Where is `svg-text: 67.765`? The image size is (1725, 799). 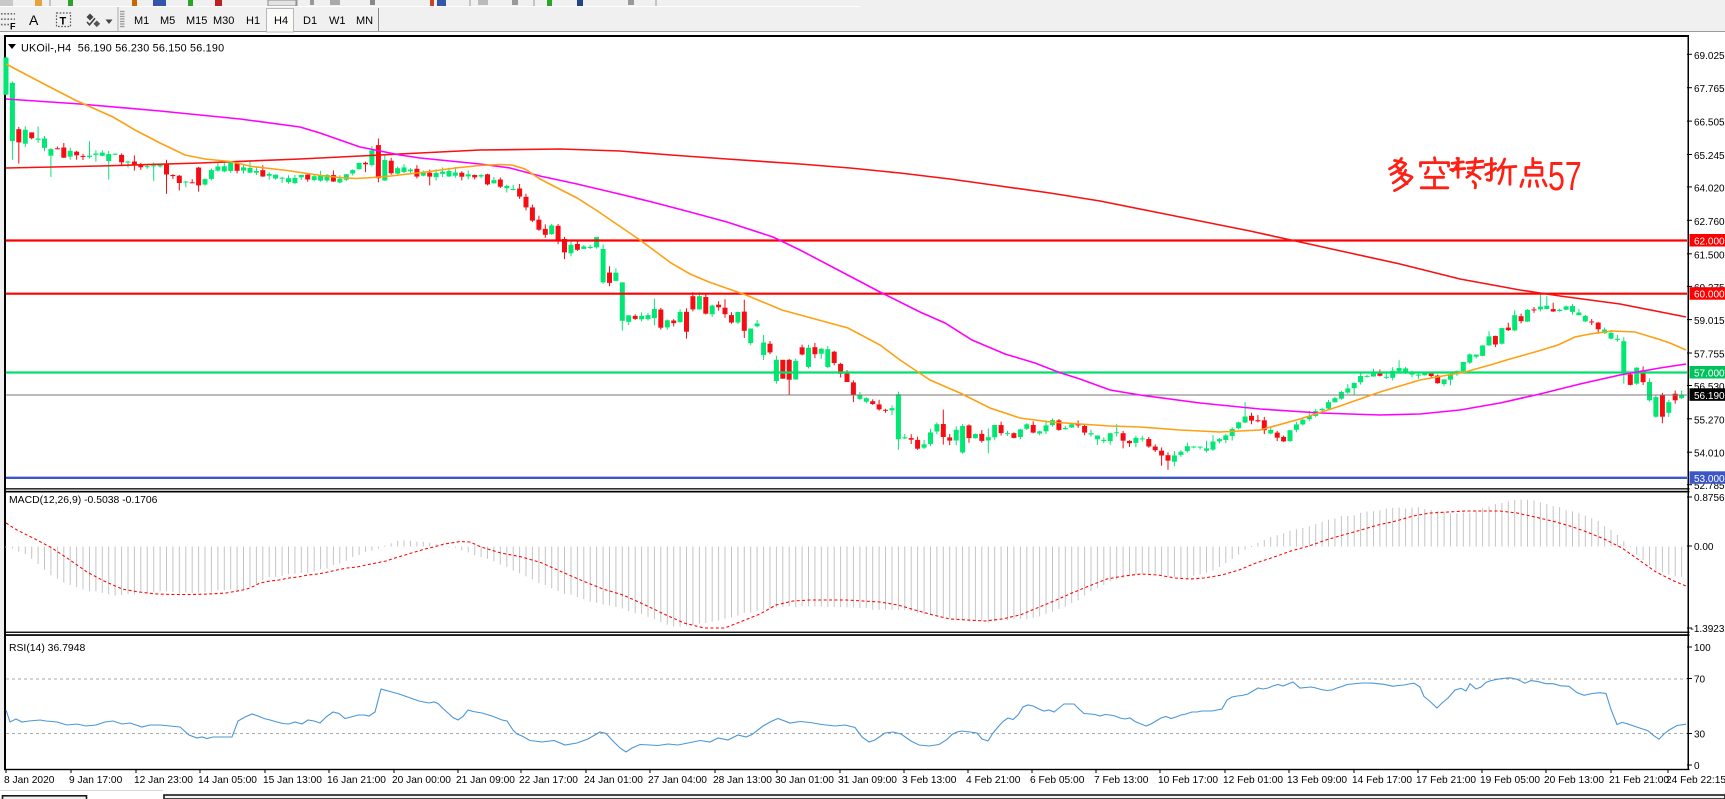 svg-text: 67.765 is located at coordinates (1709, 89).